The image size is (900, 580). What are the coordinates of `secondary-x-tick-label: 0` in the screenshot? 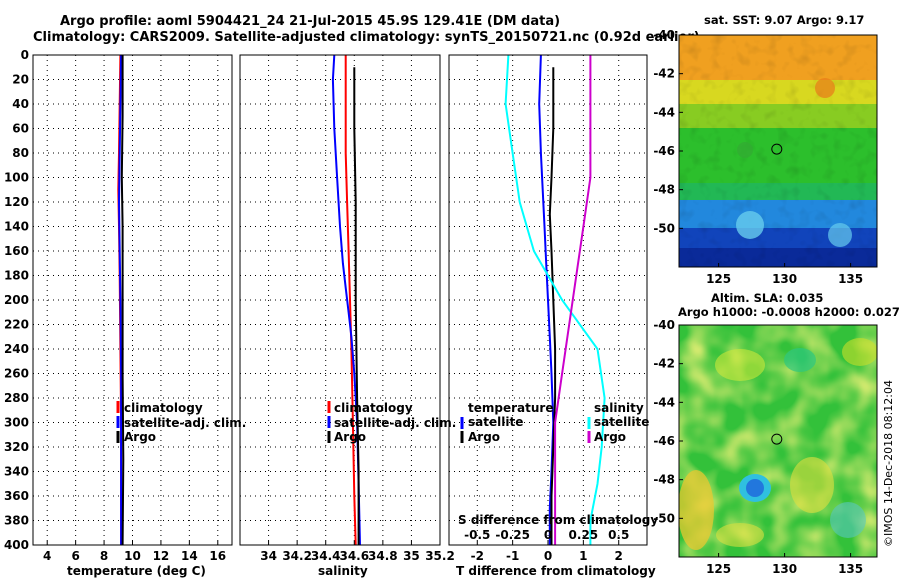 It's located at (548, 535).